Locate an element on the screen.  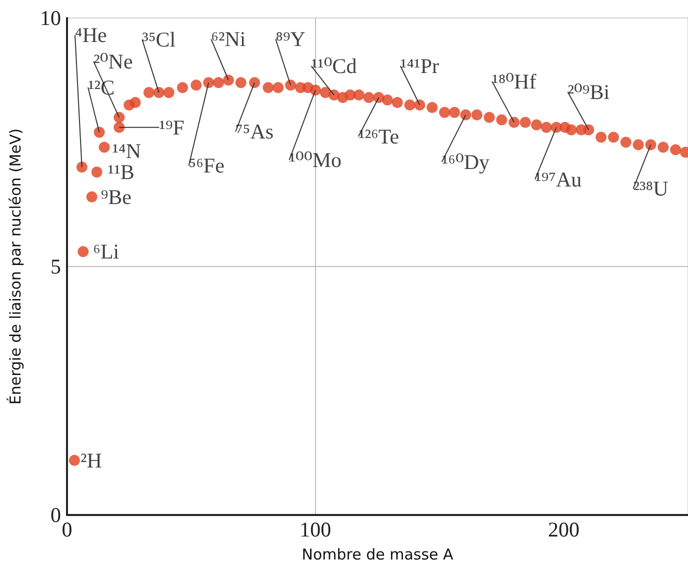
annotation: ⁷⁵As is located at coordinates (255, 132).